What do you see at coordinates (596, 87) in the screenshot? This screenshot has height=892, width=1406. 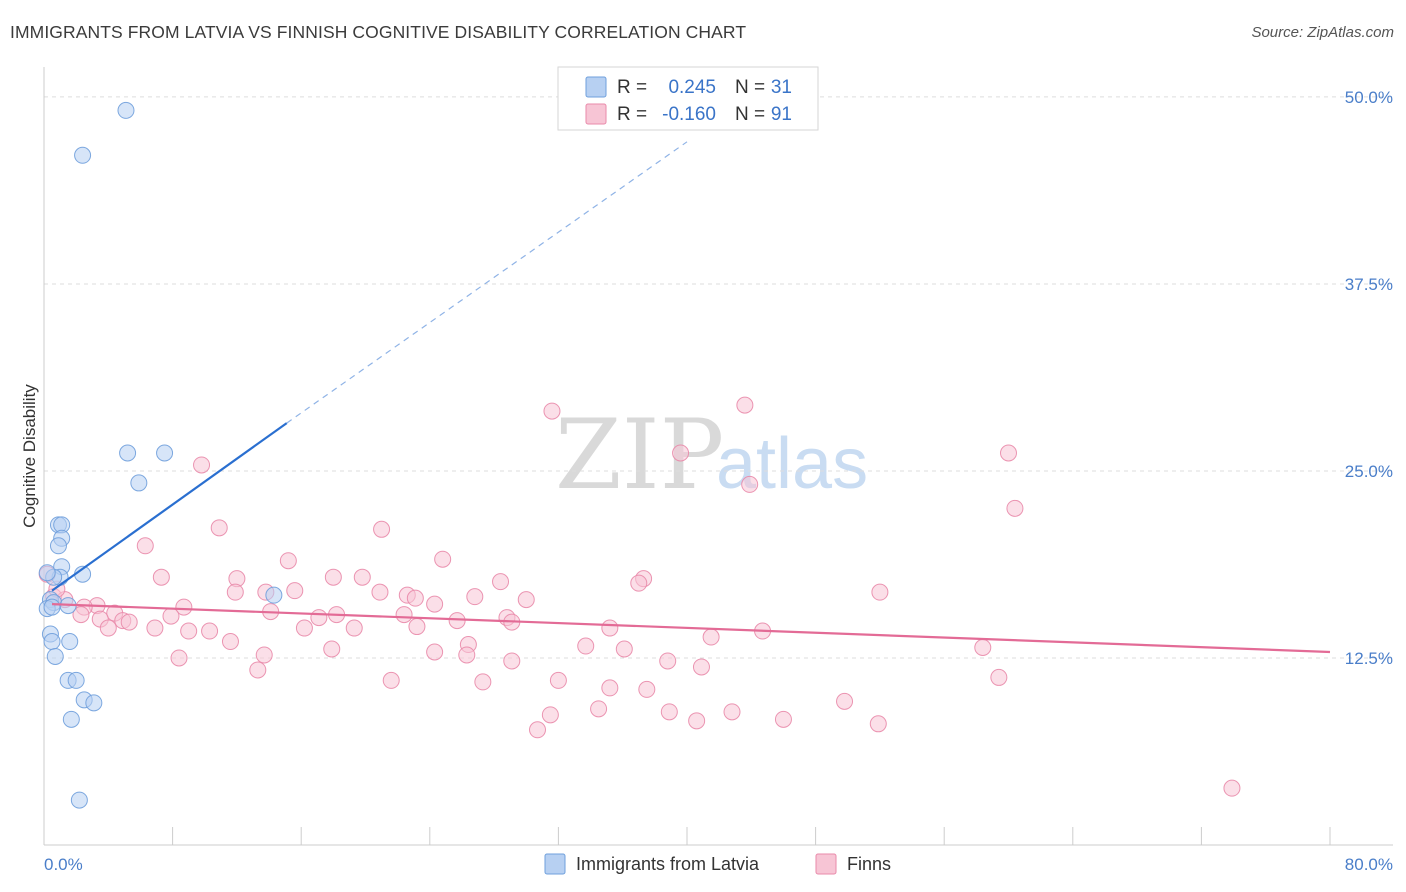 I see `legend-swatch-latvia` at bounding box center [596, 87].